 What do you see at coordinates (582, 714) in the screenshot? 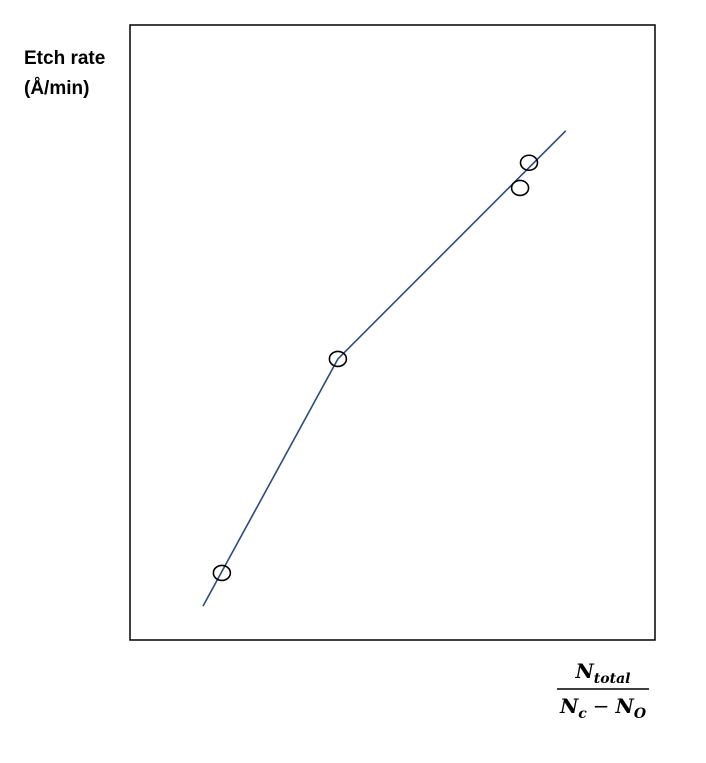
I see `subscript: c` at bounding box center [582, 714].